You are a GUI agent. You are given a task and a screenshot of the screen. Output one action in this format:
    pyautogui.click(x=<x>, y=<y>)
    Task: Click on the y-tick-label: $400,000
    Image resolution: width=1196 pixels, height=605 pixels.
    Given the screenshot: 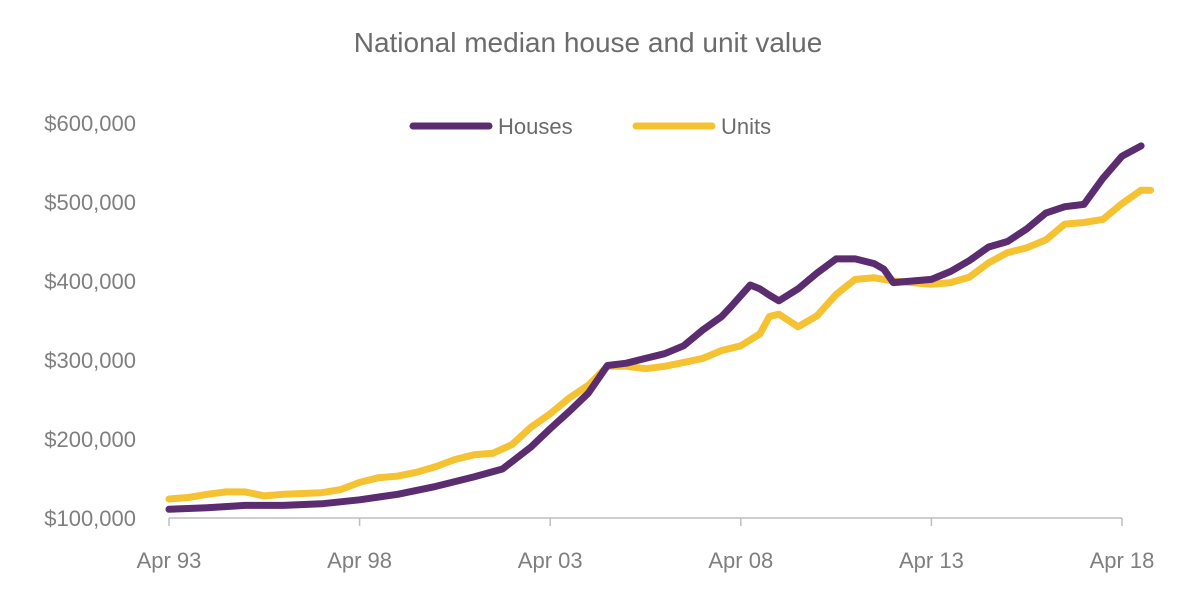 What is the action you would take?
    pyautogui.click(x=90, y=281)
    